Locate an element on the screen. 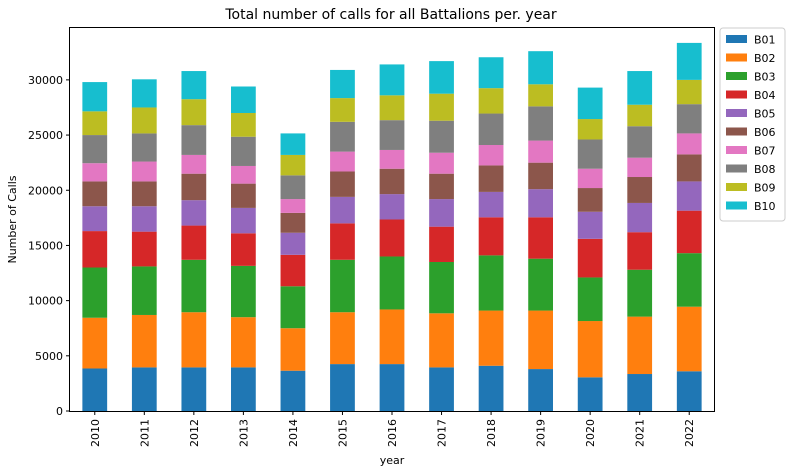 This screenshot has height=473, width=793. bar-segment-b10-2020 is located at coordinates (590, 103).